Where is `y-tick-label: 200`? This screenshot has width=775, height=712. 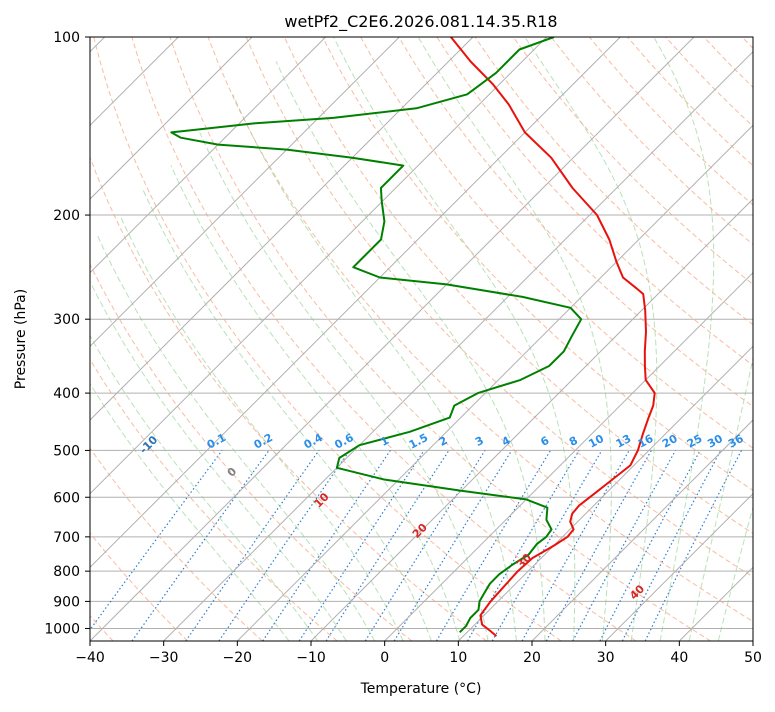
y-tick-label: 200 is located at coordinates (66, 216).